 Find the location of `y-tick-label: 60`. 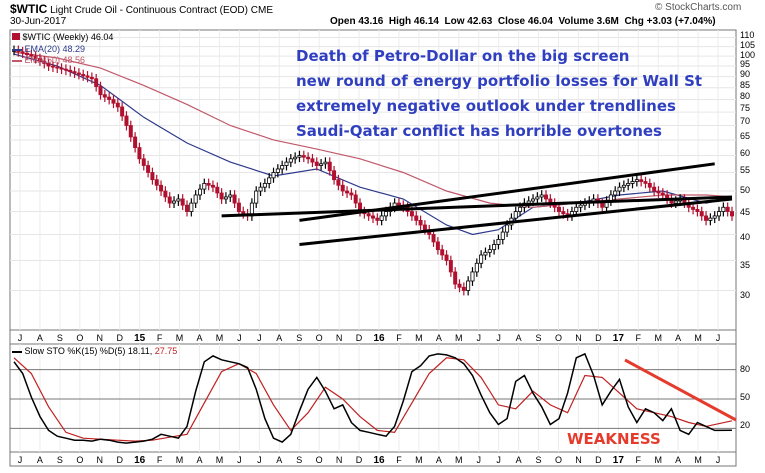

y-tick-label: 60 is located at coordinates (745, 153).